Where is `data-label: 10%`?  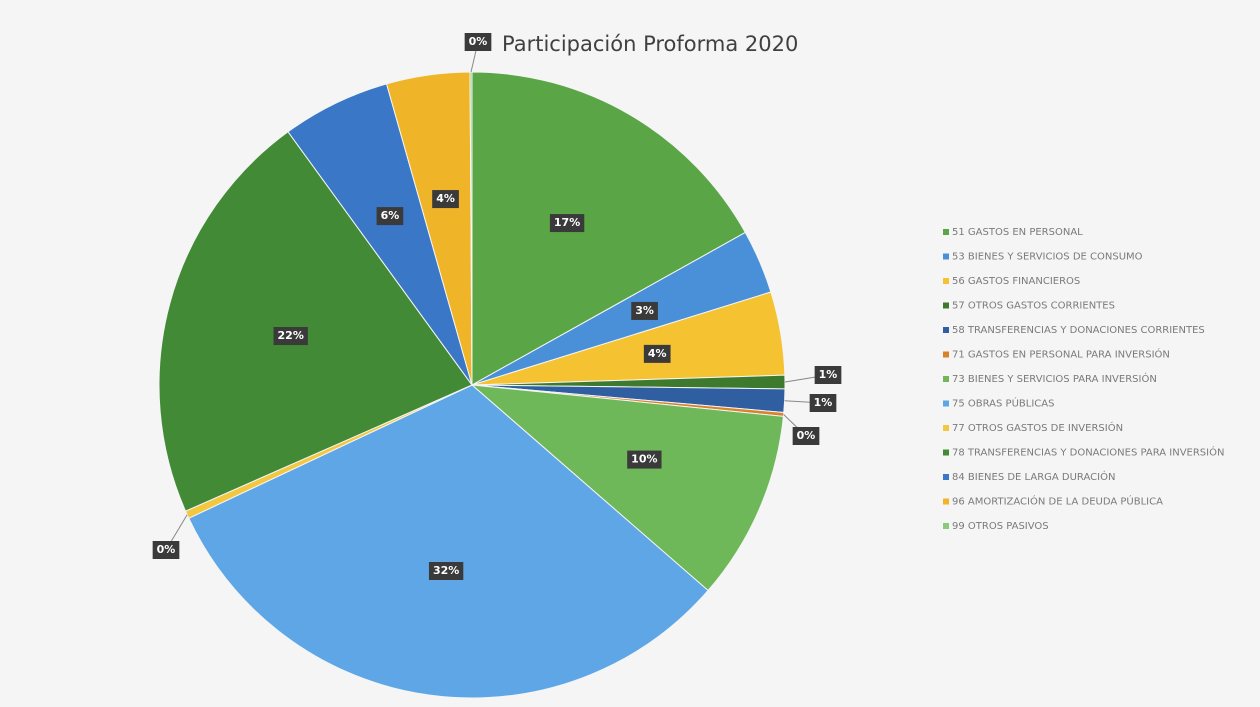
data-label: 10% is located at coordinates (644, 459).